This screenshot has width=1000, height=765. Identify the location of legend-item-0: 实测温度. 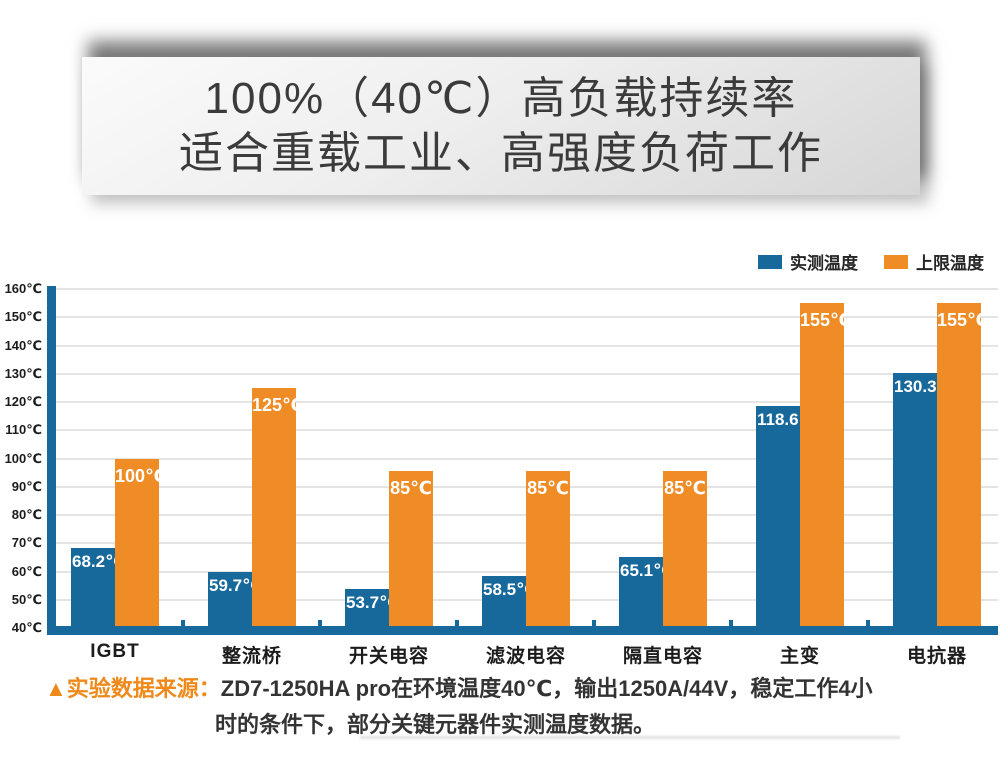
(808, 261).